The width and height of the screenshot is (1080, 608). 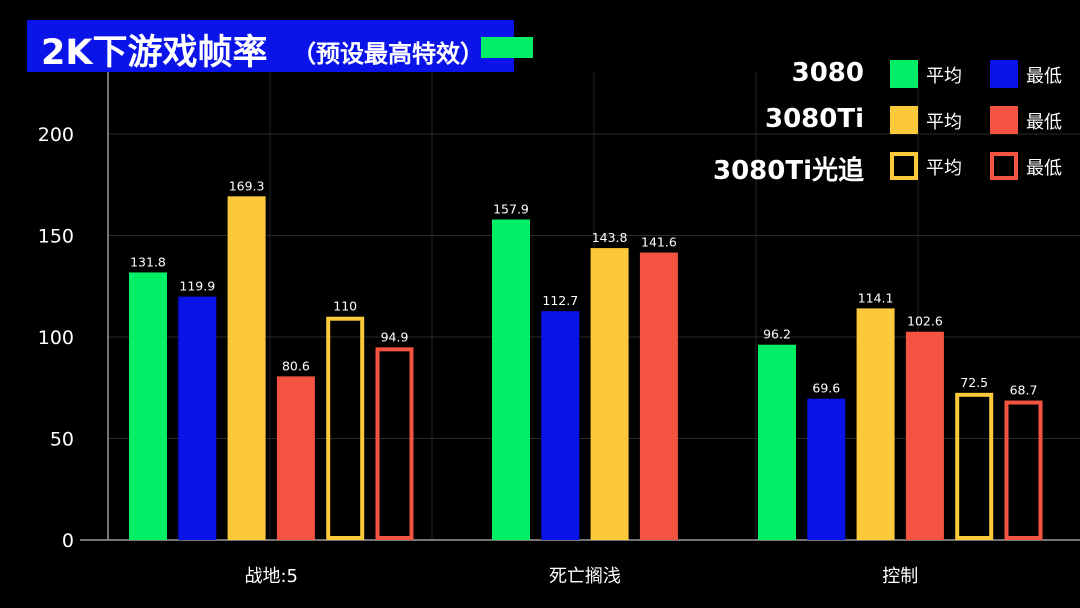 I want to click on data-label: 131.8, so click(x=148, y=261).